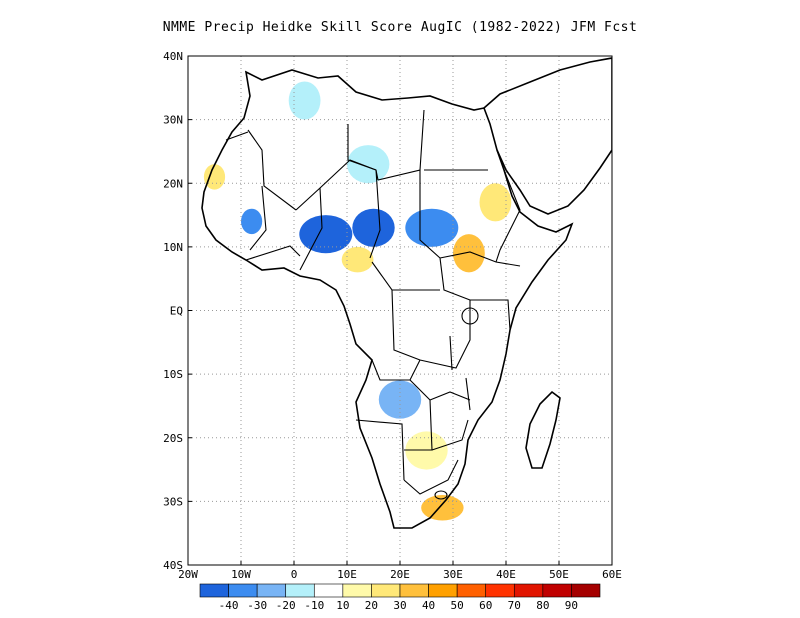  What do you see at coordinates (294, 574) in the screenshot?
I see `lon-tick-label: 0` at bounding box center [294, 574].